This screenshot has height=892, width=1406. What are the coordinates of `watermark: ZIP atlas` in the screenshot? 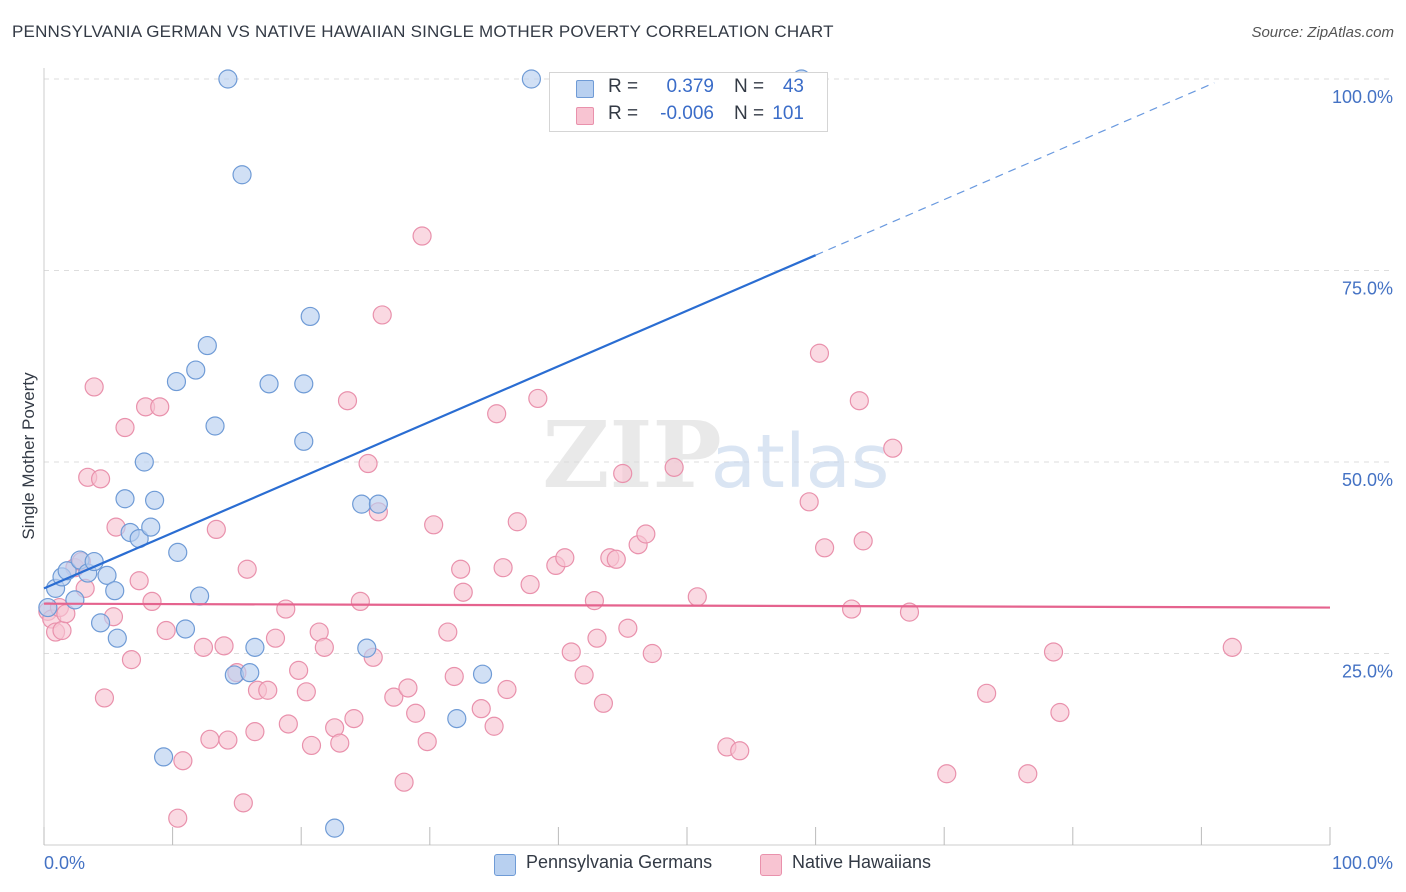 It's located at (715, 455).